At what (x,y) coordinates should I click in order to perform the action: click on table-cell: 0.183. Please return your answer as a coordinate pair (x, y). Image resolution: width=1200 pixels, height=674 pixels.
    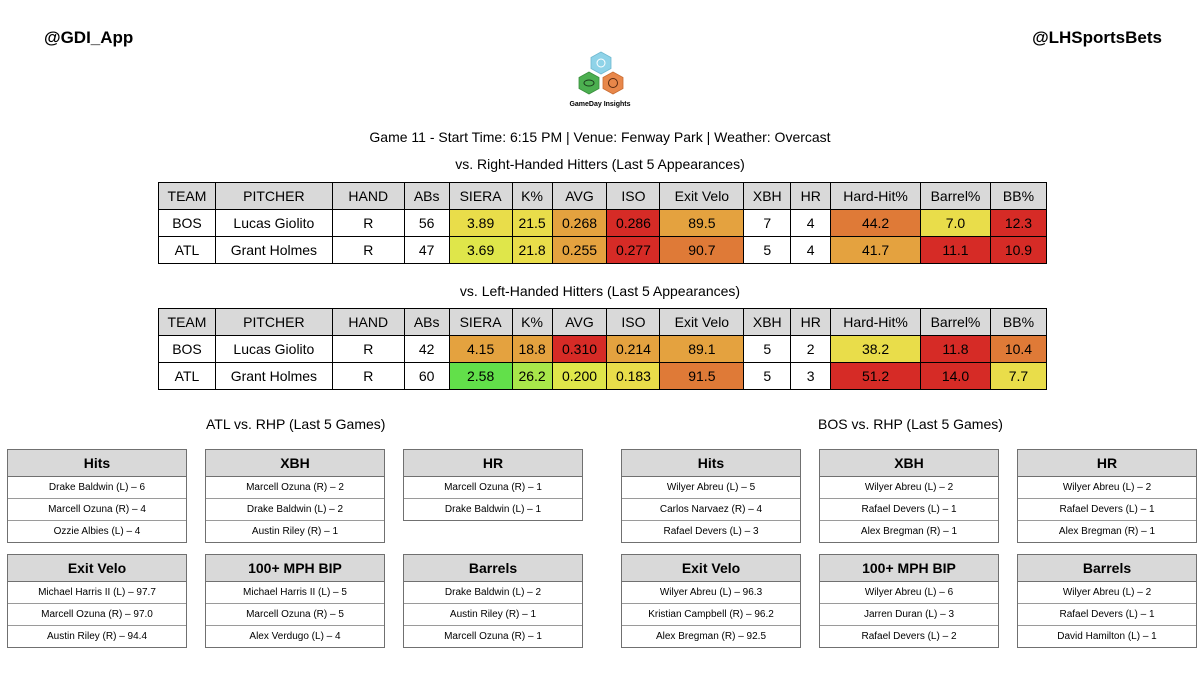
    Looking at the image, I should click on (633, 376).